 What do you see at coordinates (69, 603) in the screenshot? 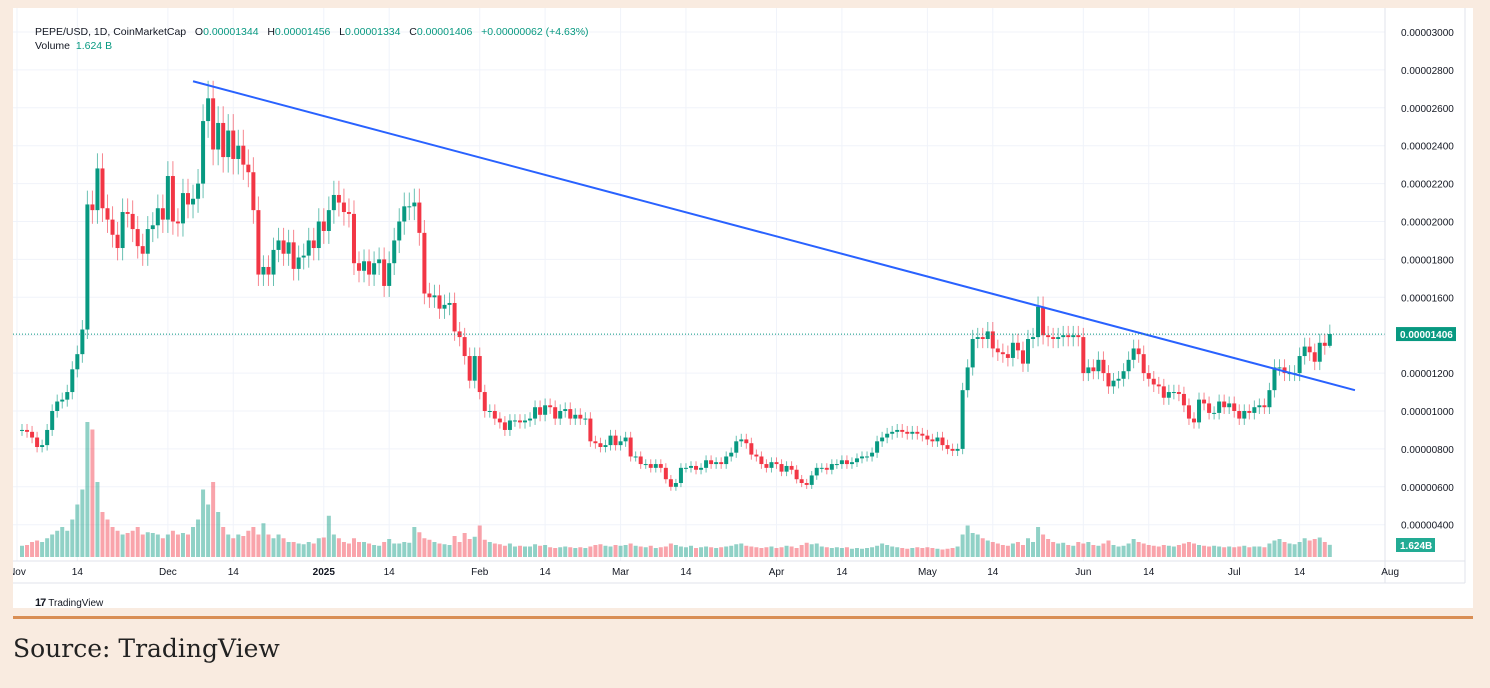
I see `tradingview-logo: 17 TradingView` at bounding box center [69, 603].